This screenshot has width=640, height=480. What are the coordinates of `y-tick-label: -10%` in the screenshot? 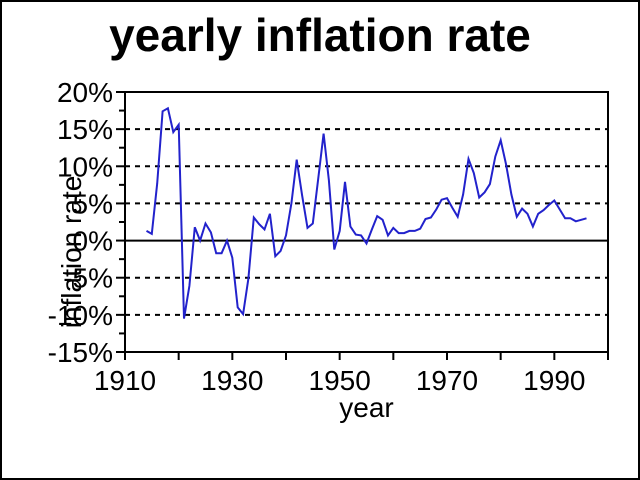 It's located at (80, 315).